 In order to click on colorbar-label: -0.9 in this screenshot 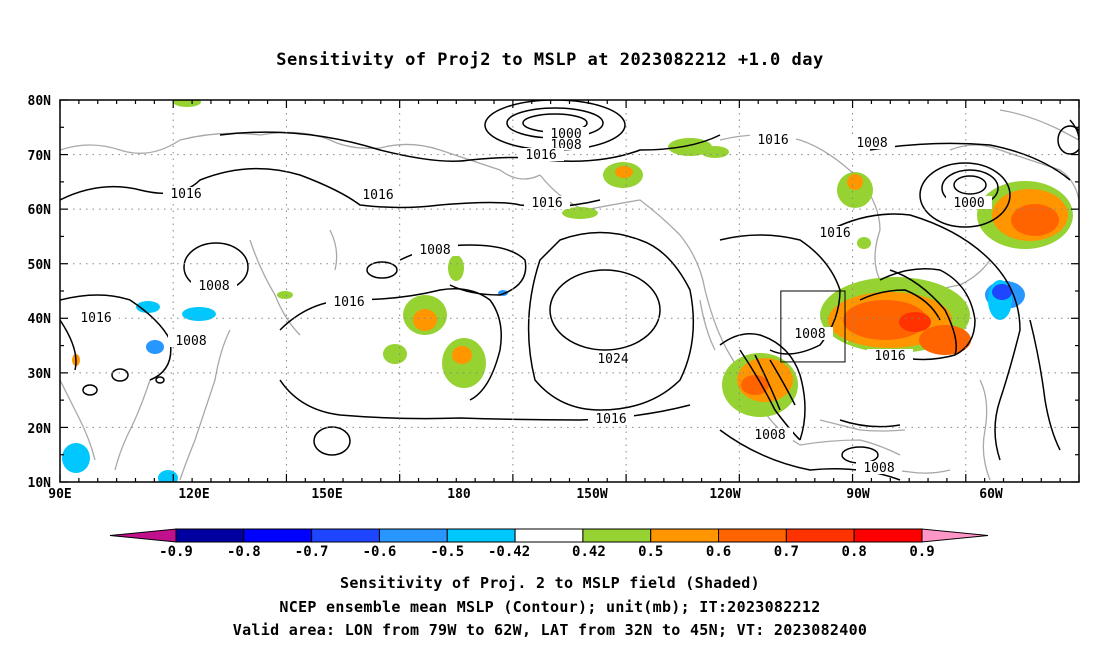, I will do `click(176, 552)`.